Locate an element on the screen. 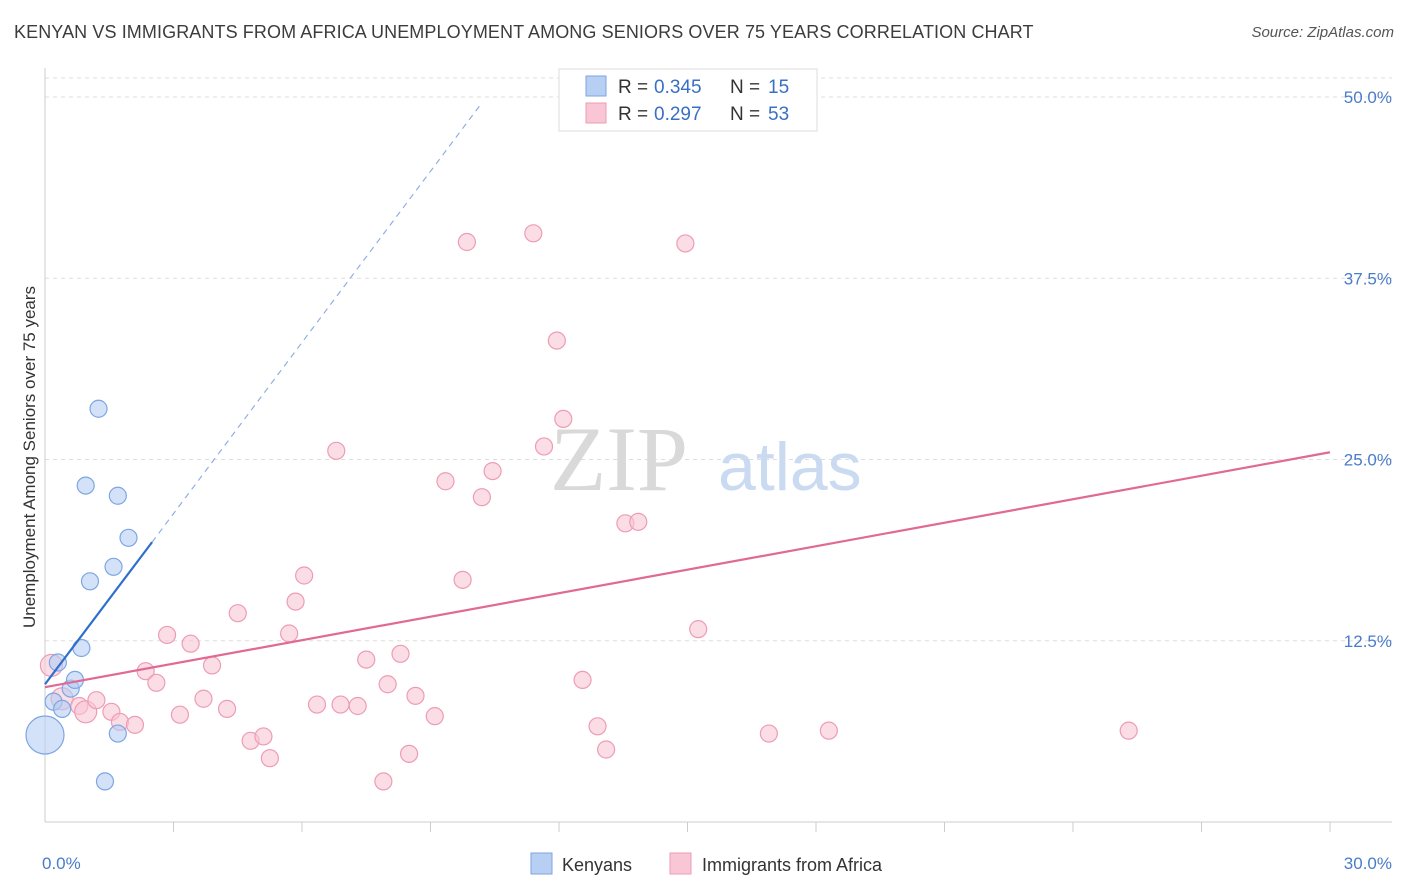  y-tick-label: 37.5% is located at coordinates (1368, 278).